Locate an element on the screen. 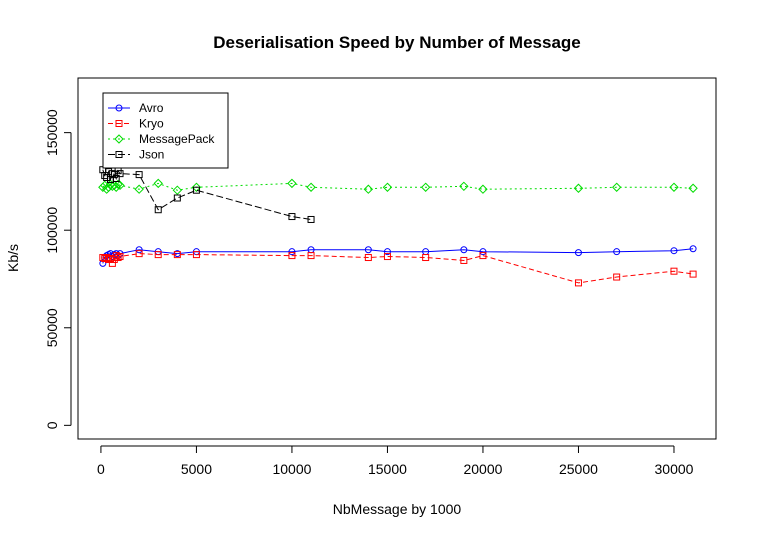 The height and width of the screenshot is (539, 757). x-axis: 0 5000 10000 15000 20000 25000 30000 is located at coordinates (395, 461).